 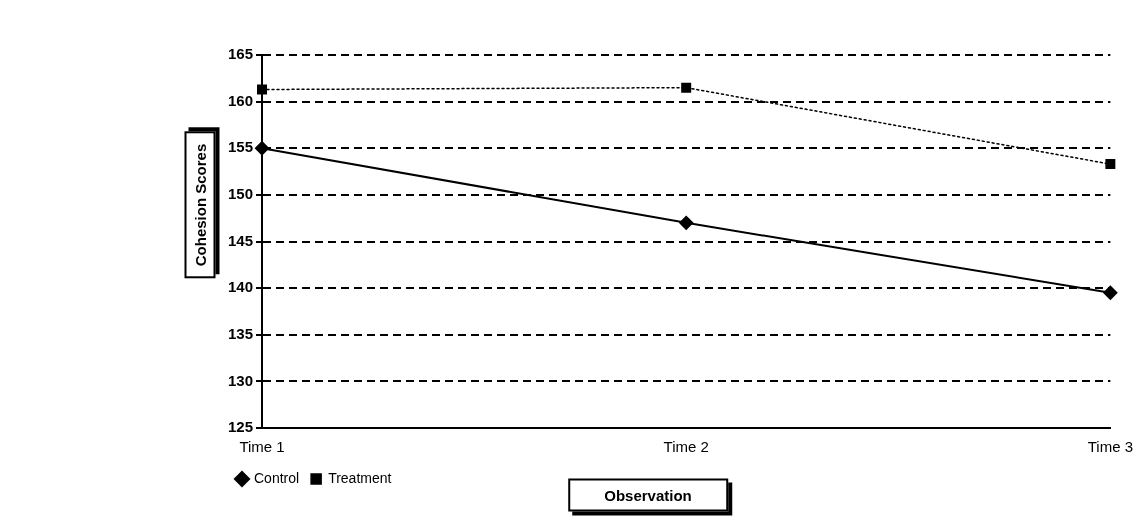 I want to click on y-tick-label: 165, so click(x=241, y=54).